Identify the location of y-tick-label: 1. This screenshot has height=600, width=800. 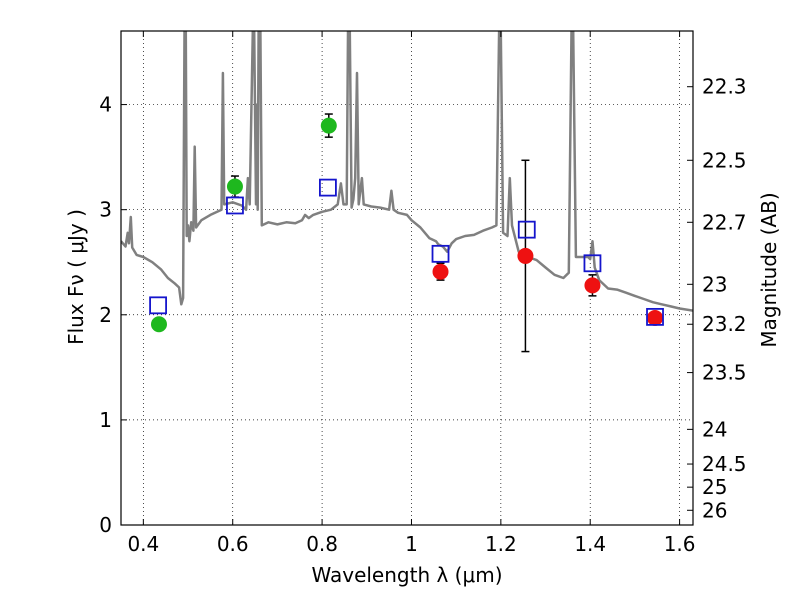
(105, 420).